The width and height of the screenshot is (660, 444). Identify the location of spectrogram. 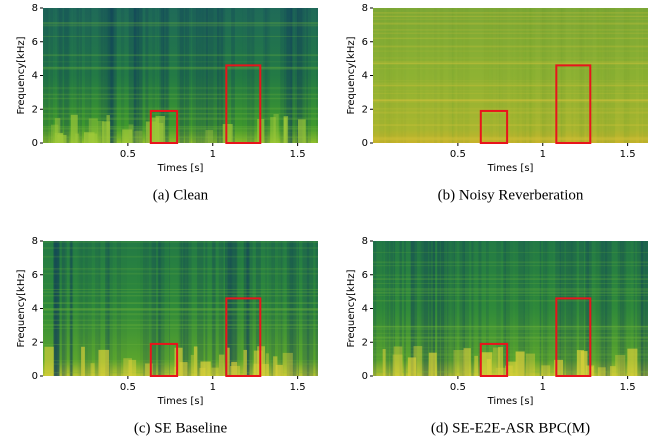
(510, 75).